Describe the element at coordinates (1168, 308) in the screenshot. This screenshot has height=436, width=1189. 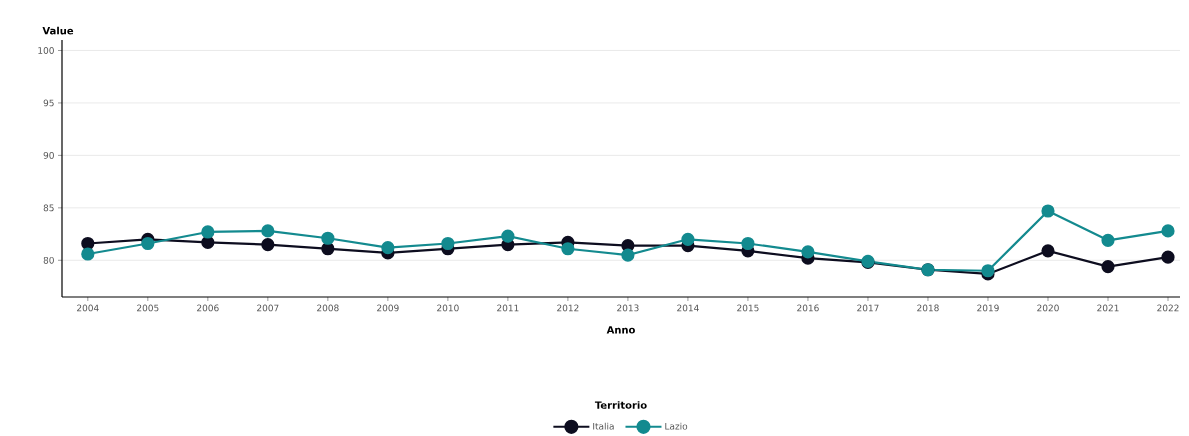
I see `x-tick-label: 2022` at that location.